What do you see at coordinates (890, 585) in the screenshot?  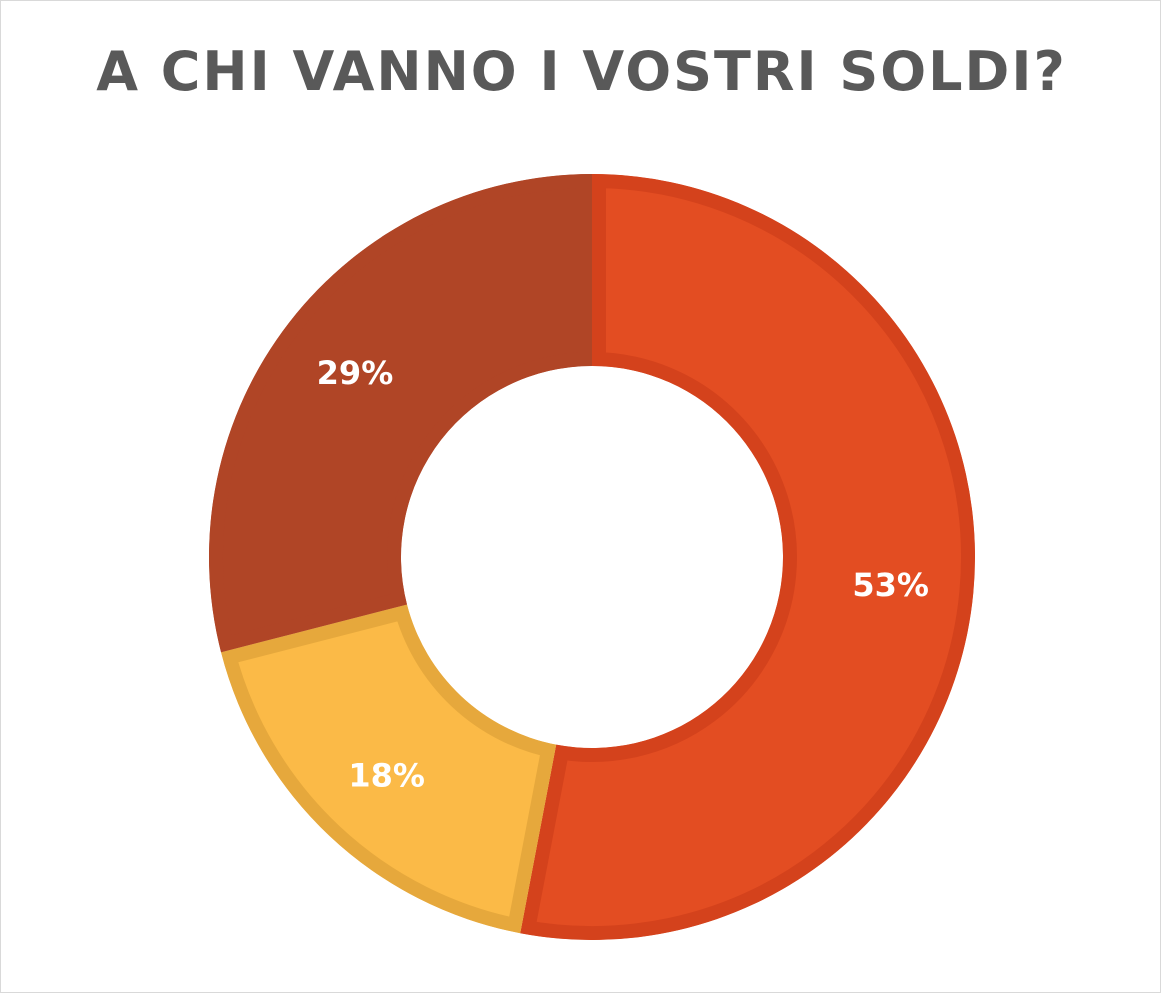 I see `slice-label-53-percent: 53%` at bounding box center [890, 585].